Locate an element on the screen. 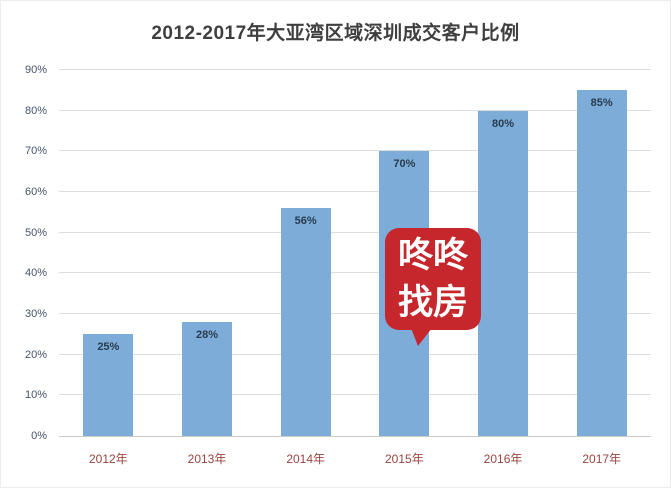  x-axis-label: 2015年 is located at coordinates (404, 459).